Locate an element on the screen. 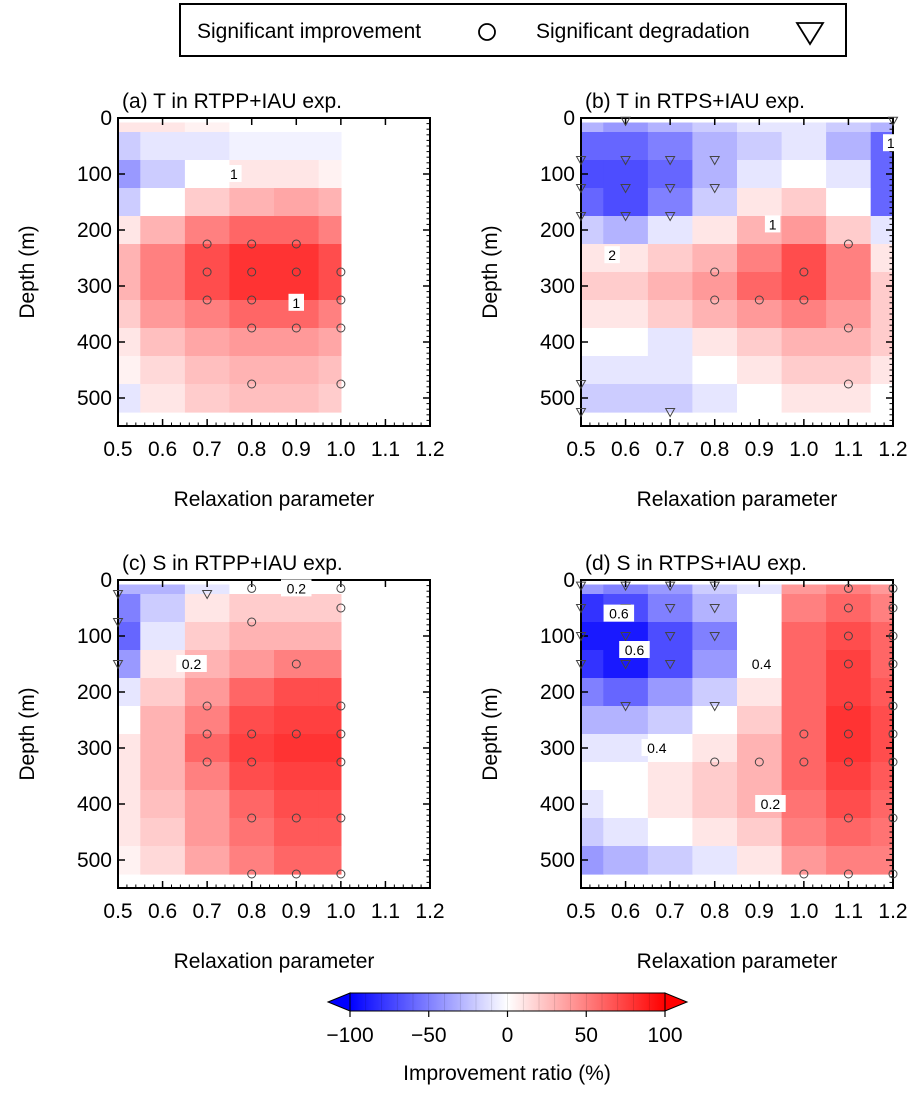 The image size is (913, 1093). y-tick-label: 500 is located at coordinates (94, 398).